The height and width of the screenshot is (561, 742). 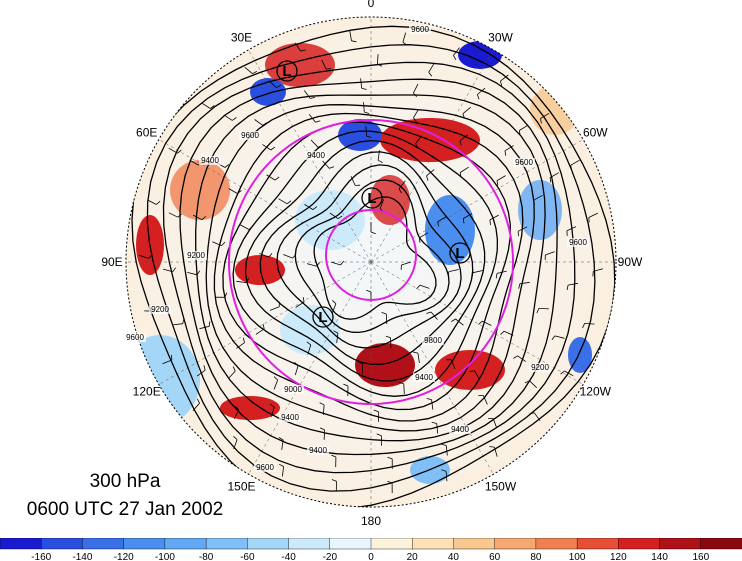 I want to click on contour-label-2: 9400, so click(x=210, y=160).